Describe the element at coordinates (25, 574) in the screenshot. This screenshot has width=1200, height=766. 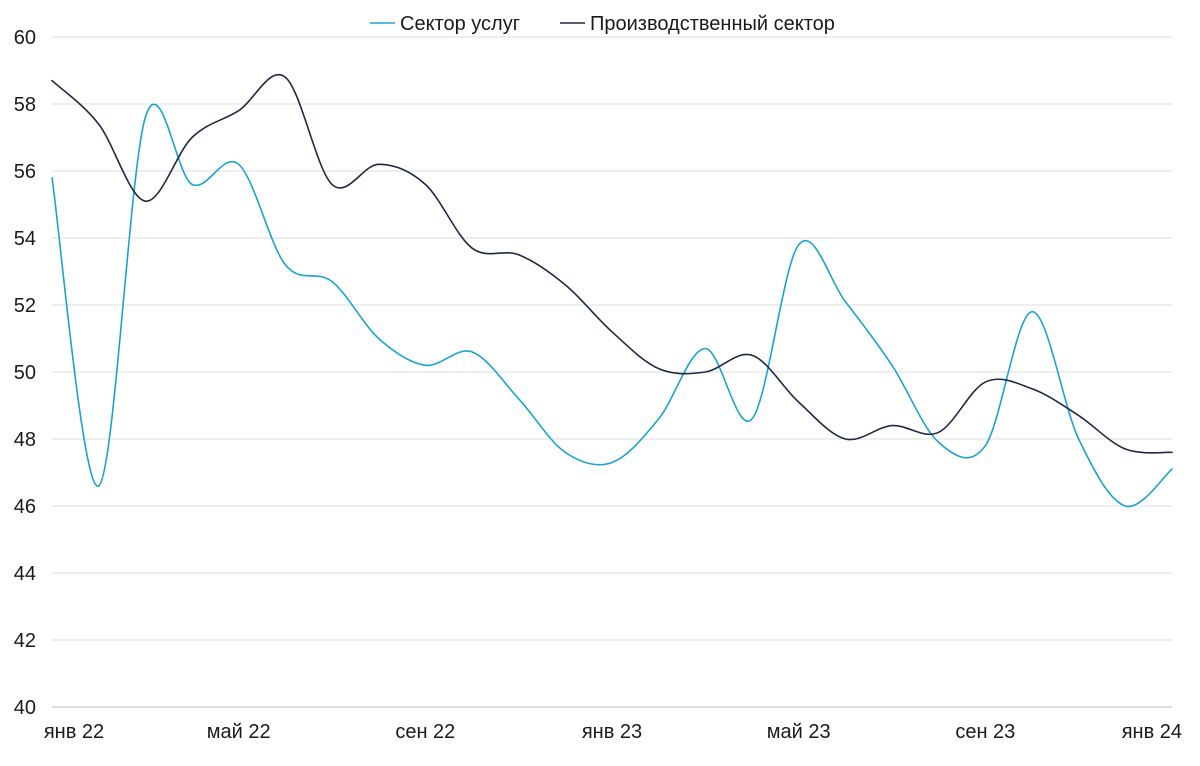
I see `y-tick-label-44: 44` at that location.